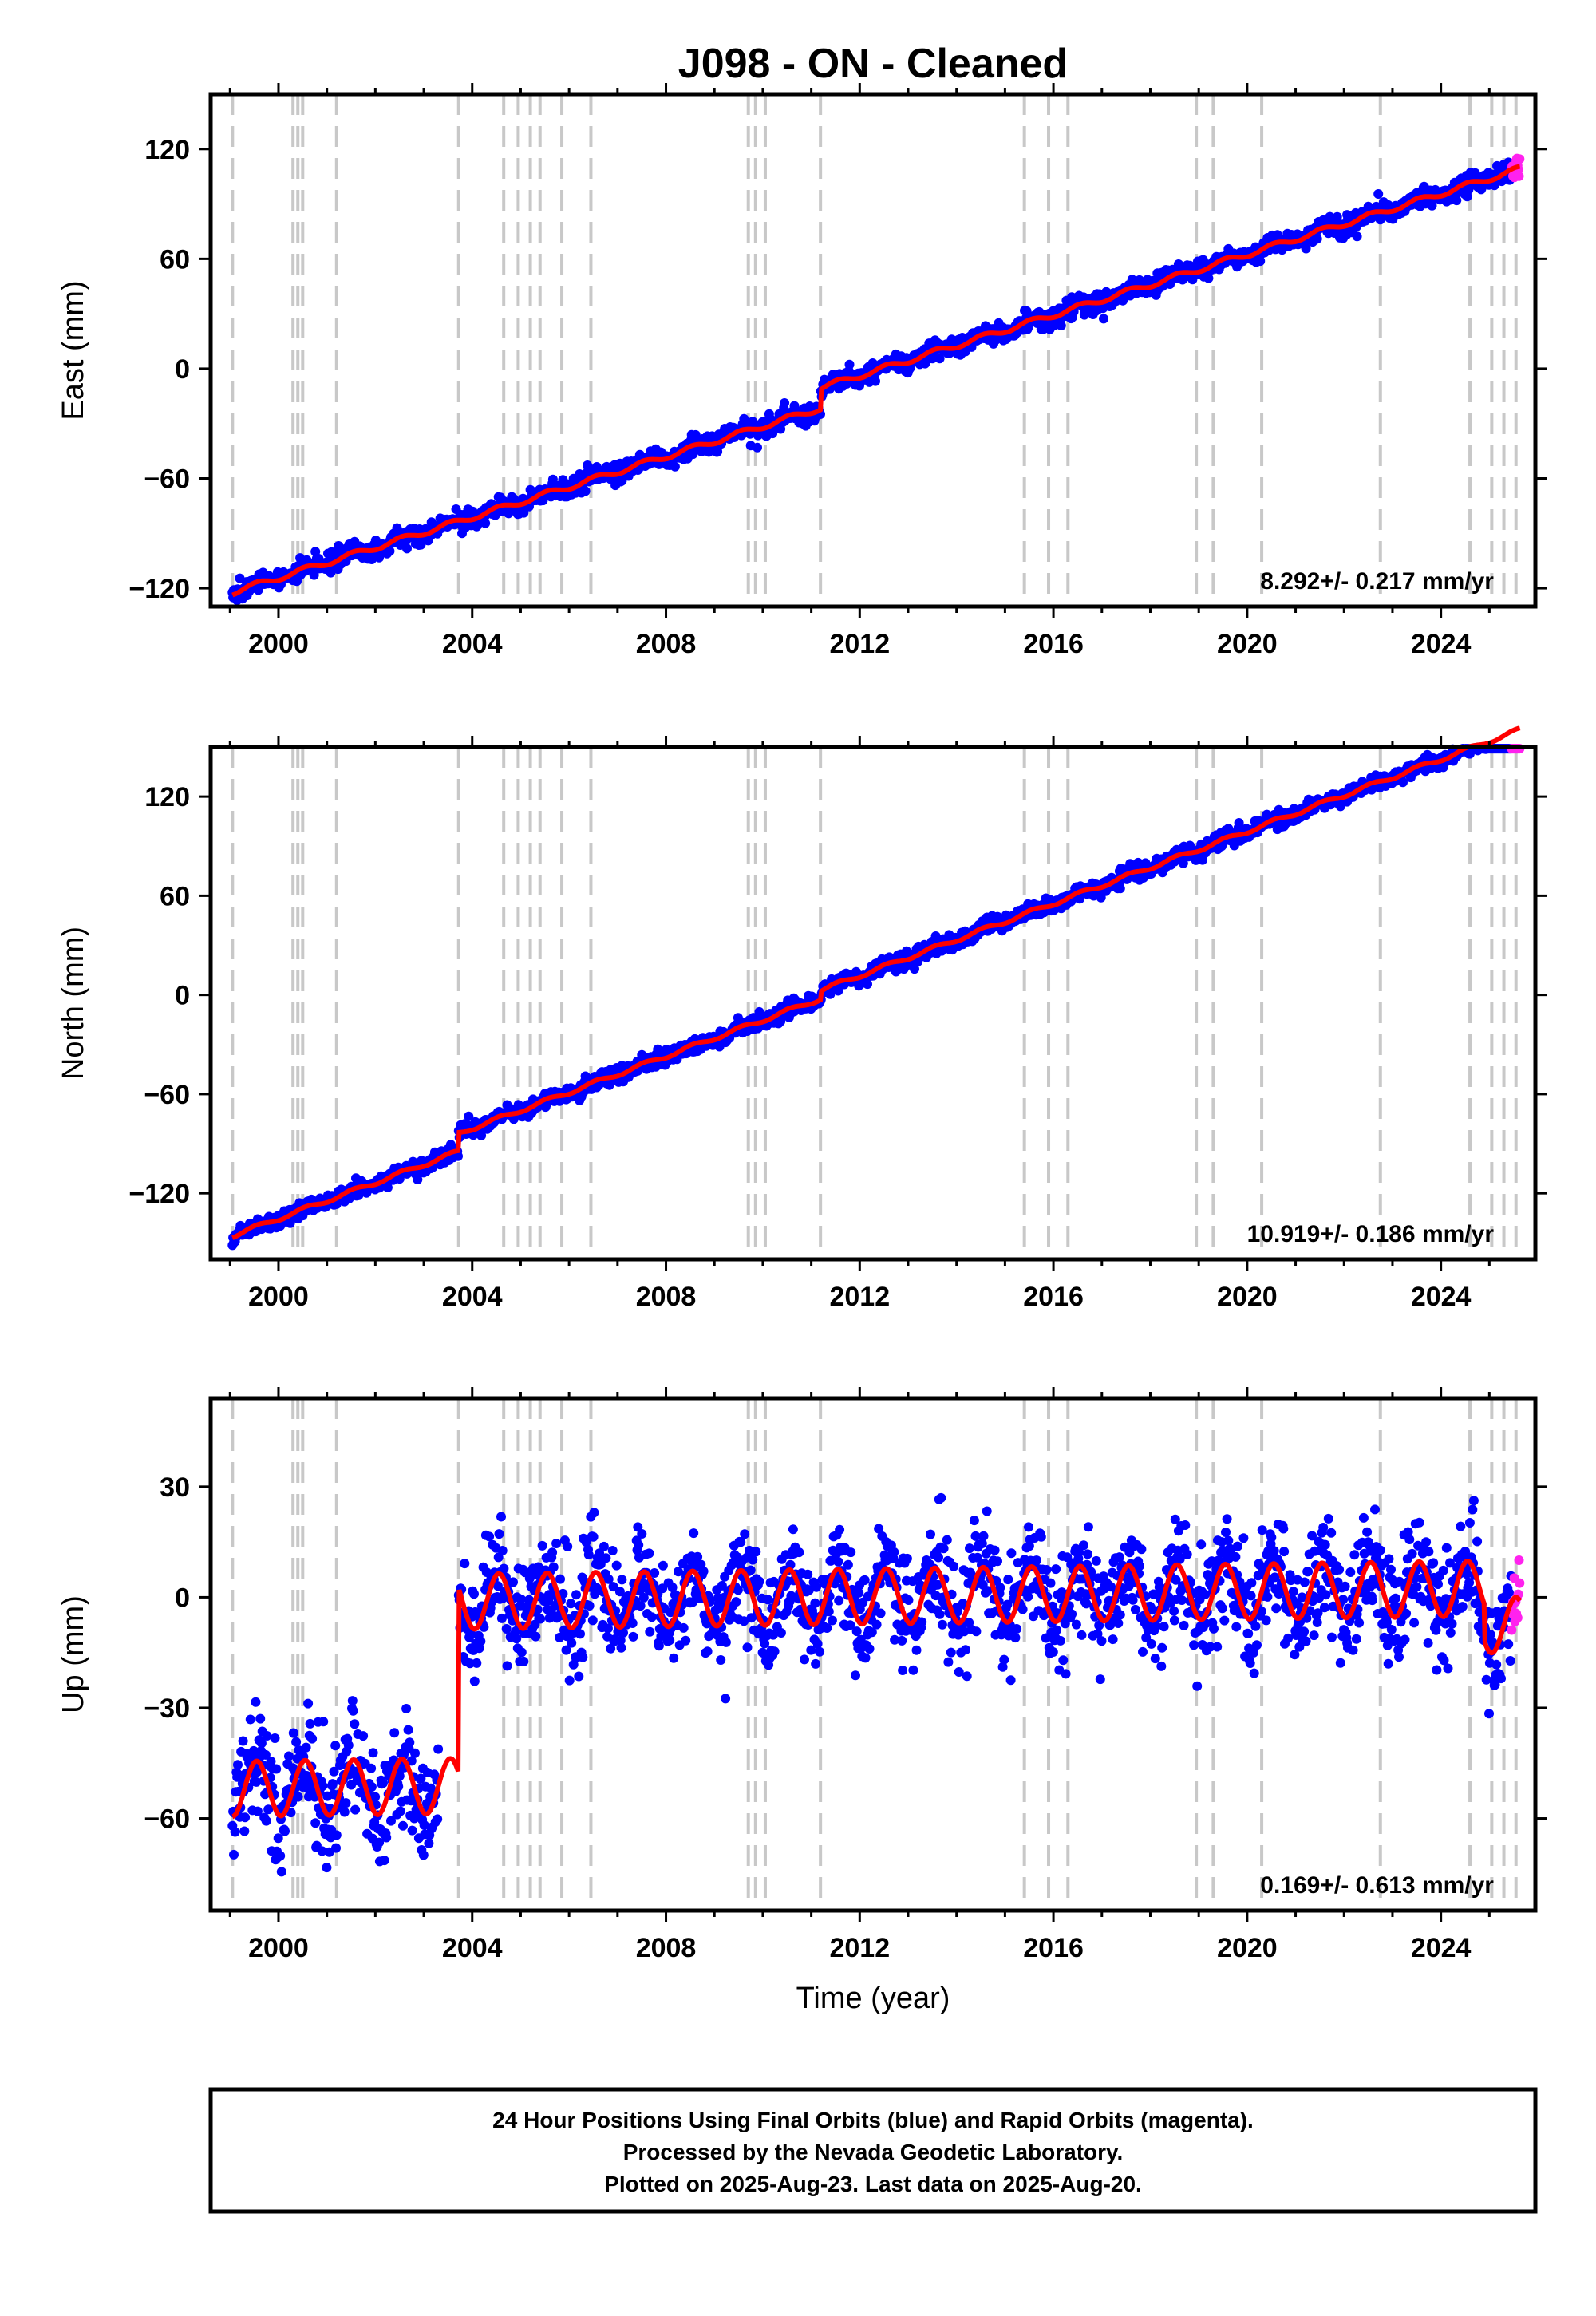  I want to click on y-axis-label-east: East (mm), so click(73, 350).